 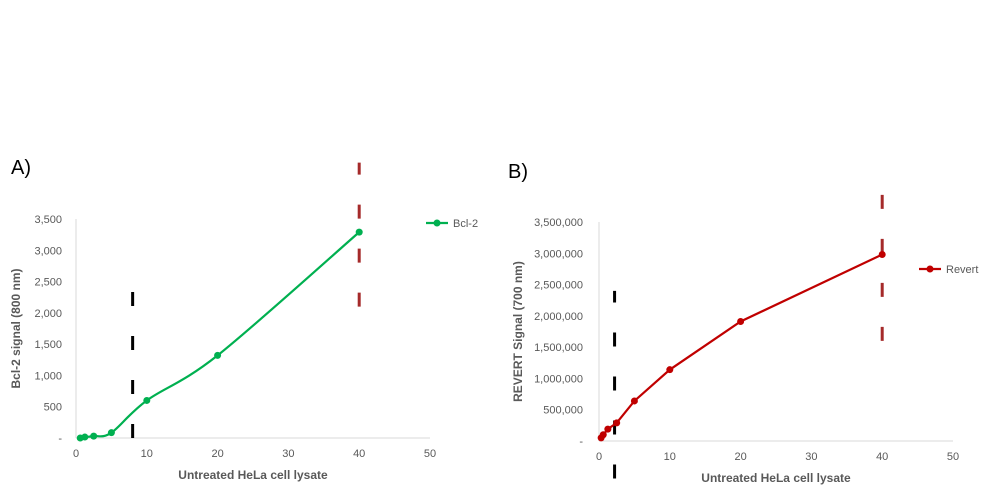 What do you see at coordinates (558, 223) in the screenshot?
I see `y-tick-label: 3,500,000` at bounding box center [558, 223].